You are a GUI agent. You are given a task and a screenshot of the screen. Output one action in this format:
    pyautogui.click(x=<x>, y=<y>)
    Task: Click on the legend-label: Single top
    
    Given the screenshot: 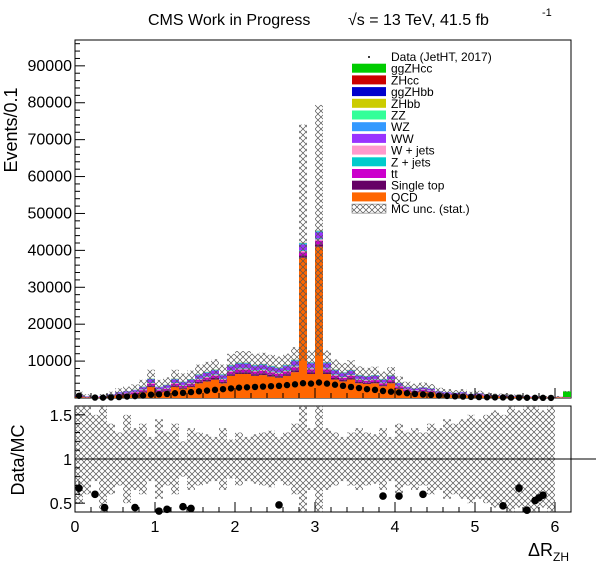 What is the action you would take?
    pyautogui.click(x=418, y=186)
    